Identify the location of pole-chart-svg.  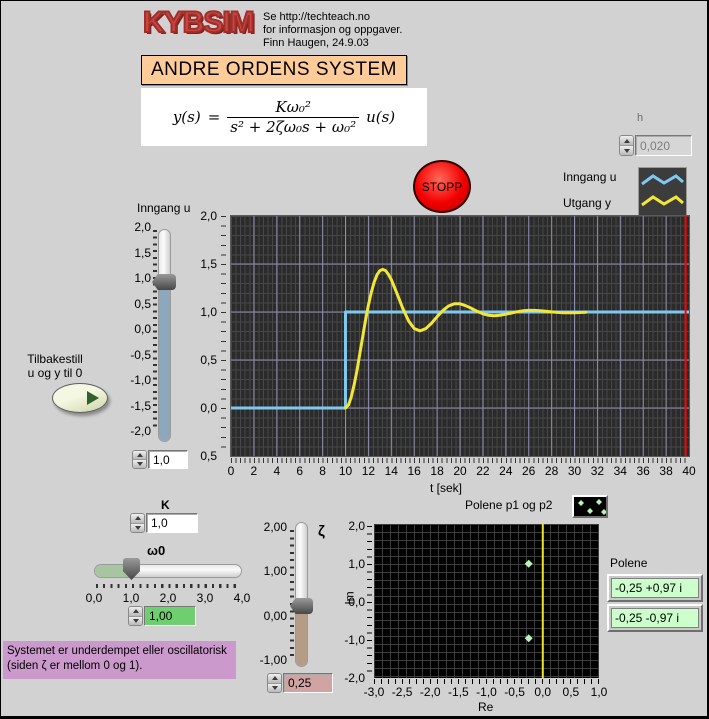
(534, 601).